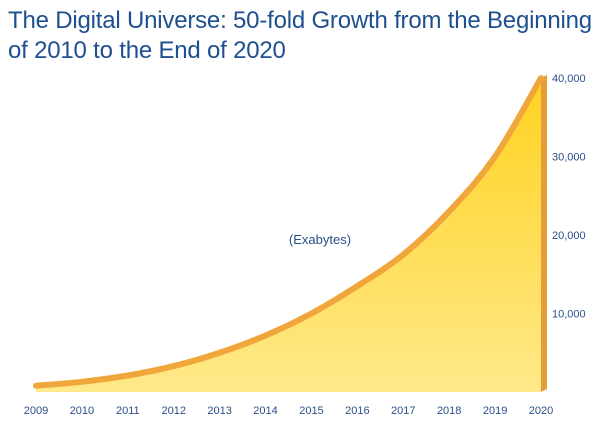  I want to click on x-tick-label: 2014, so click(265, 411).